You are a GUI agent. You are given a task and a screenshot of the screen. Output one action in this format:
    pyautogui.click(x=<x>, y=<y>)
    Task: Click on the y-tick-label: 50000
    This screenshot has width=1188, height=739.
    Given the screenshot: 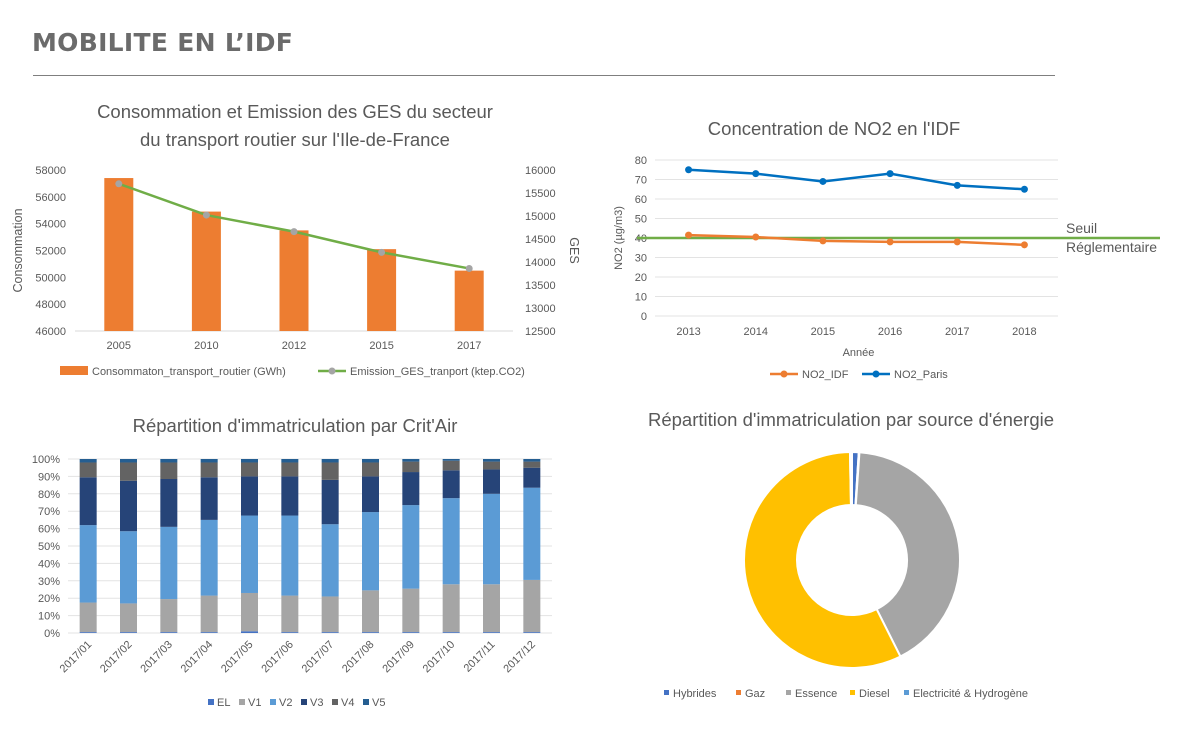 What is the action you would take?
    pyautogui.click(x=50, y=278)
    